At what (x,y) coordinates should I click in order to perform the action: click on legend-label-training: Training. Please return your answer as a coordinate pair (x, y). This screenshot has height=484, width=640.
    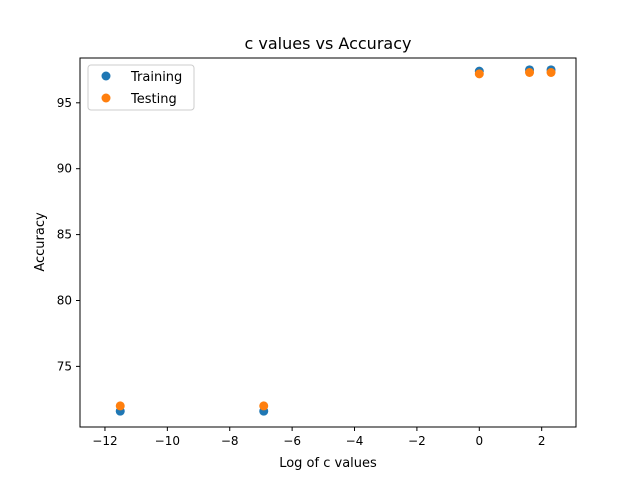
    Looking at the image, I should click on (156, 77).